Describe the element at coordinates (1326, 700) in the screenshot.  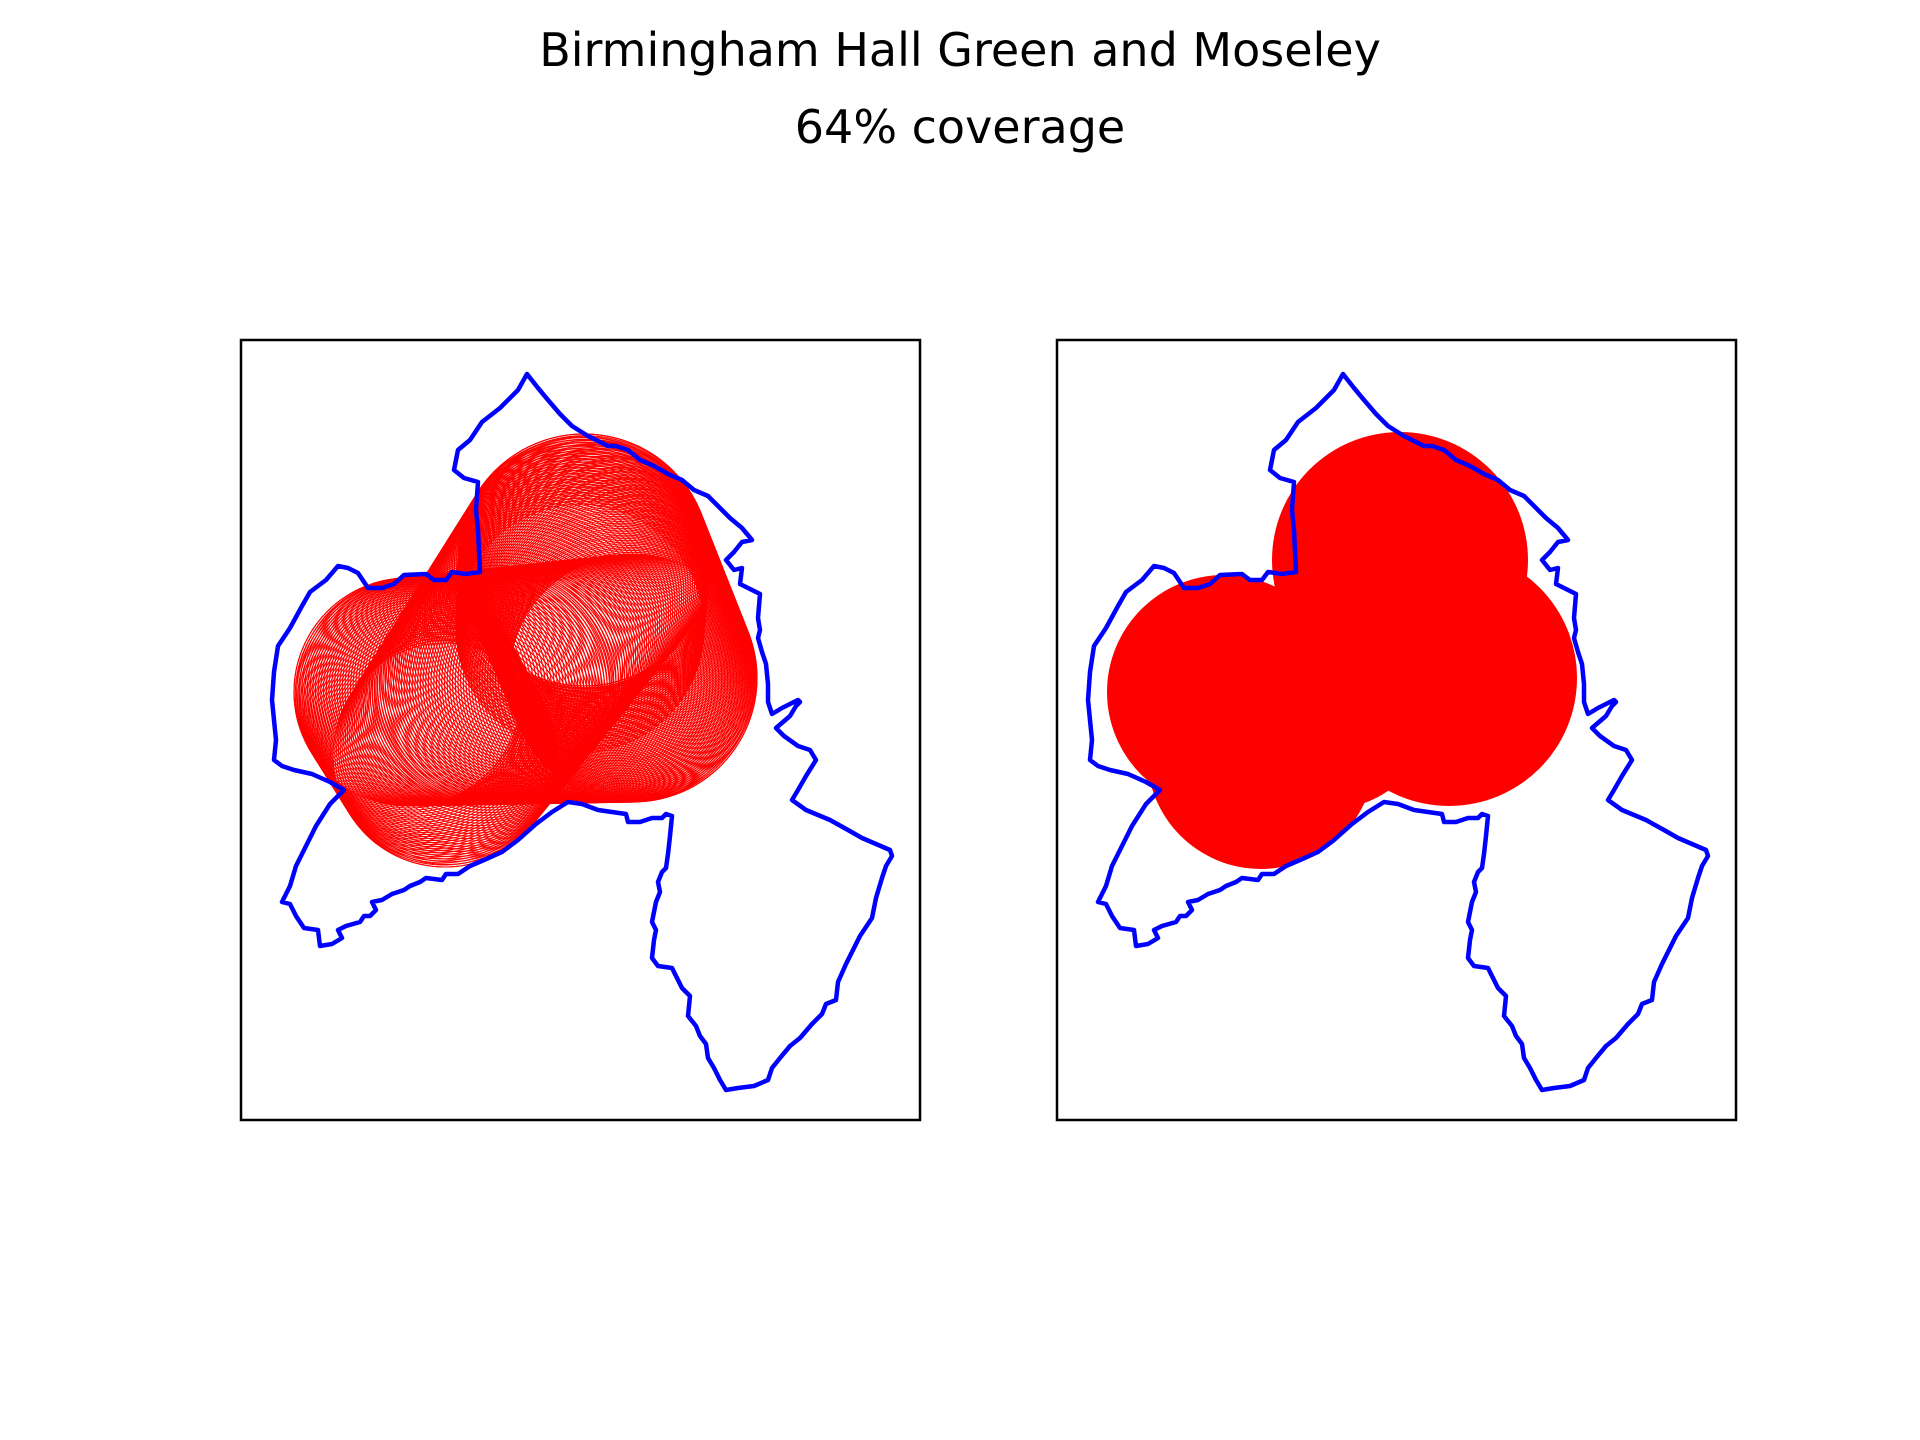
I see `coverage-disc` at that location.